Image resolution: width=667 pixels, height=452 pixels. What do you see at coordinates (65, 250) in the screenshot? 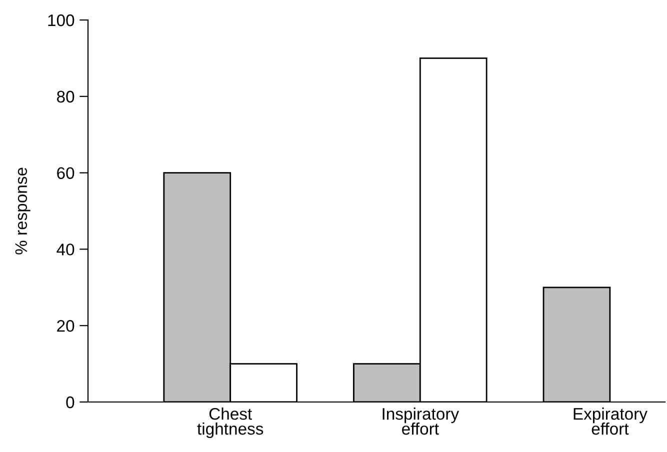
I see `y-tick-label: 40` at bounding box center [65, 250].